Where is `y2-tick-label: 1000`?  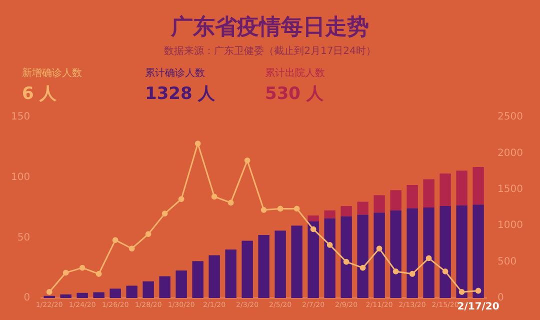 y2-tick-label: 1000 is located at coordinates (511, 226).